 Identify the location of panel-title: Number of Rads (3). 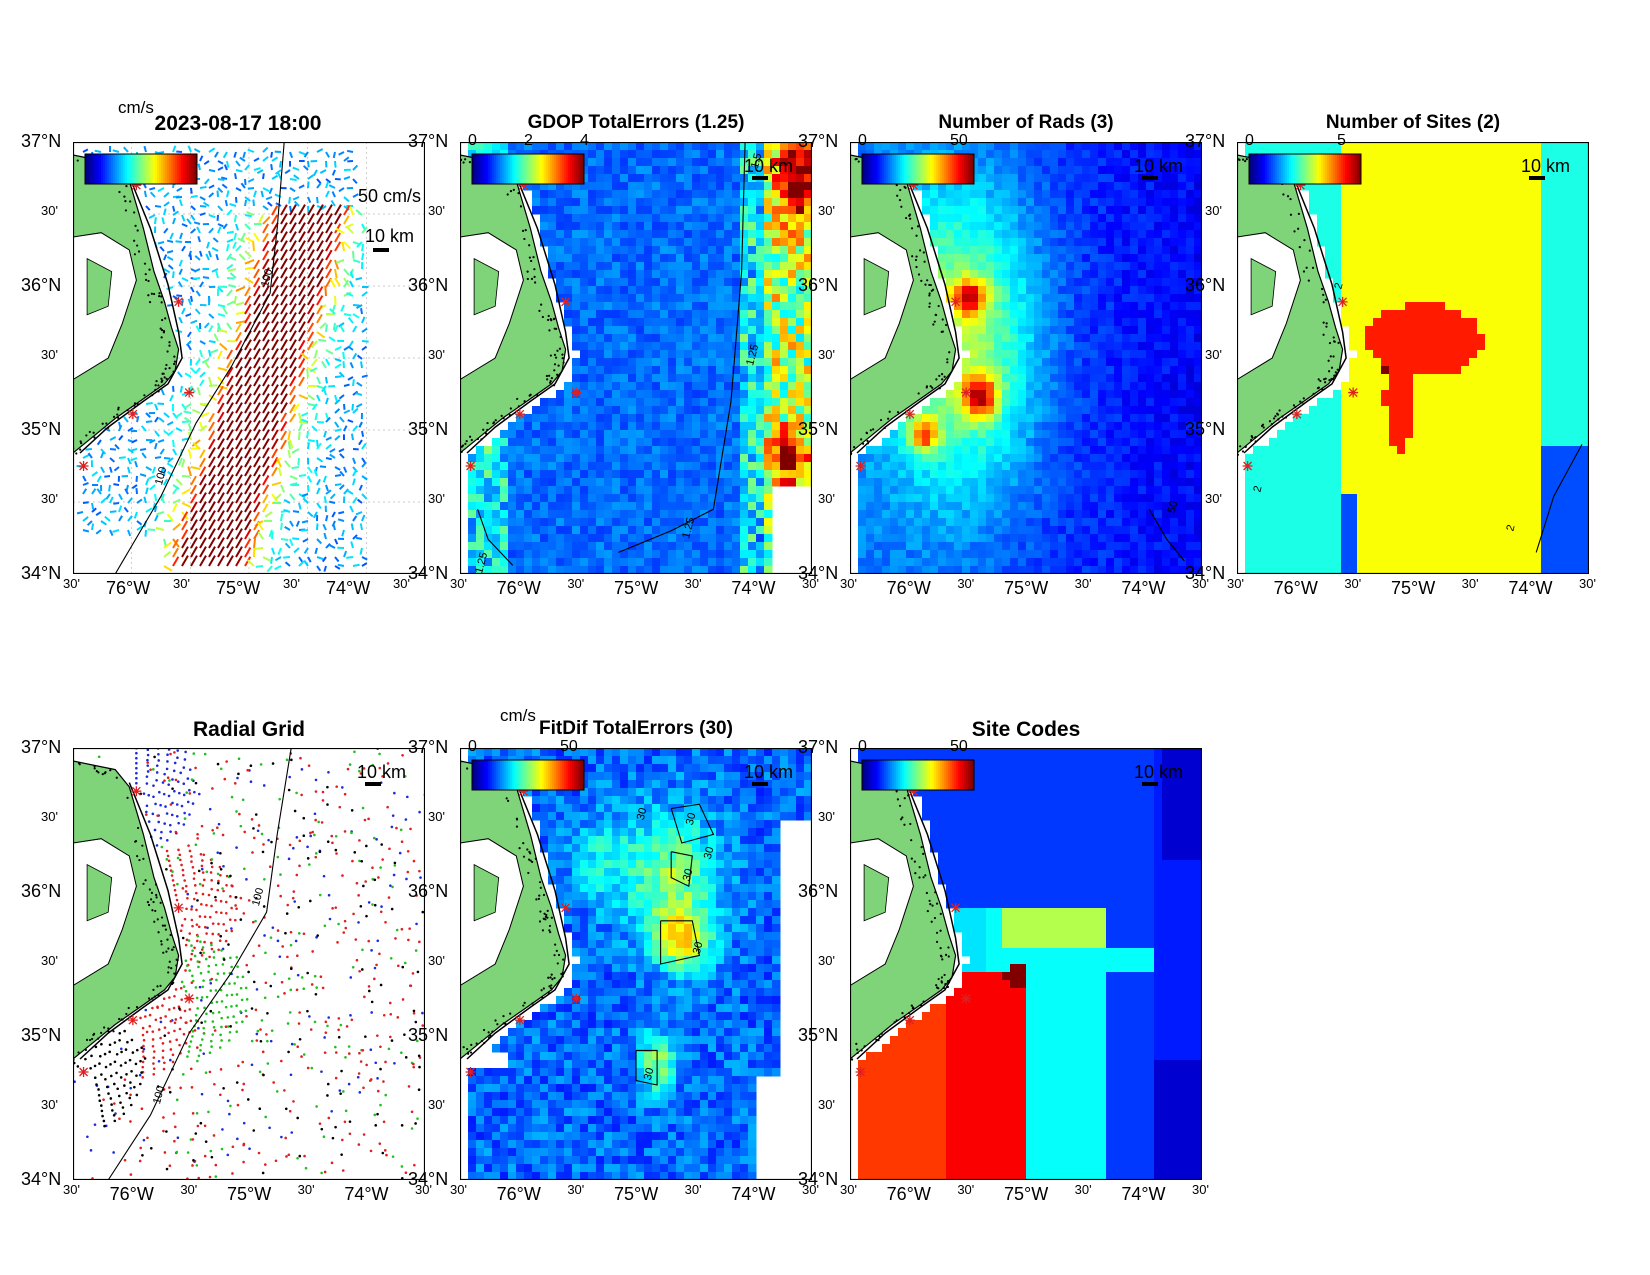
(1026, 122).